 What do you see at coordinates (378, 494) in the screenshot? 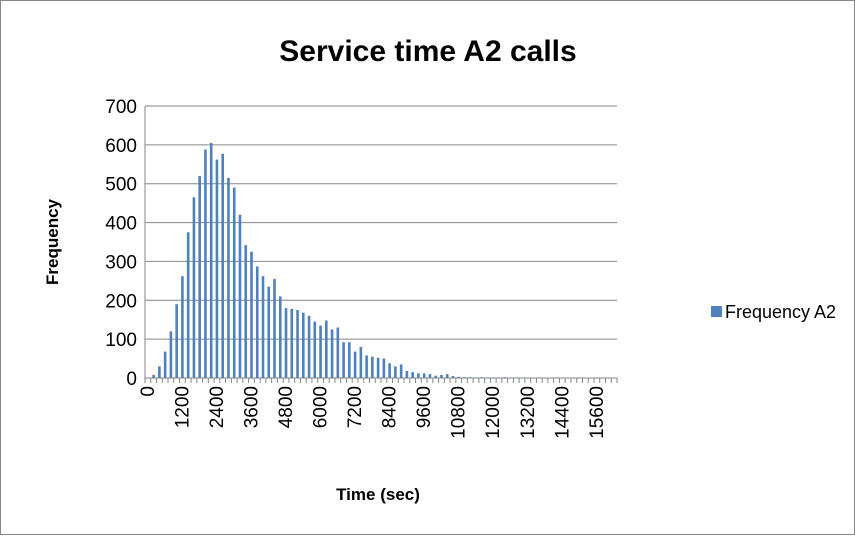
I see `x-axis-title: Time (sec)` at bounding box center [378, 494].